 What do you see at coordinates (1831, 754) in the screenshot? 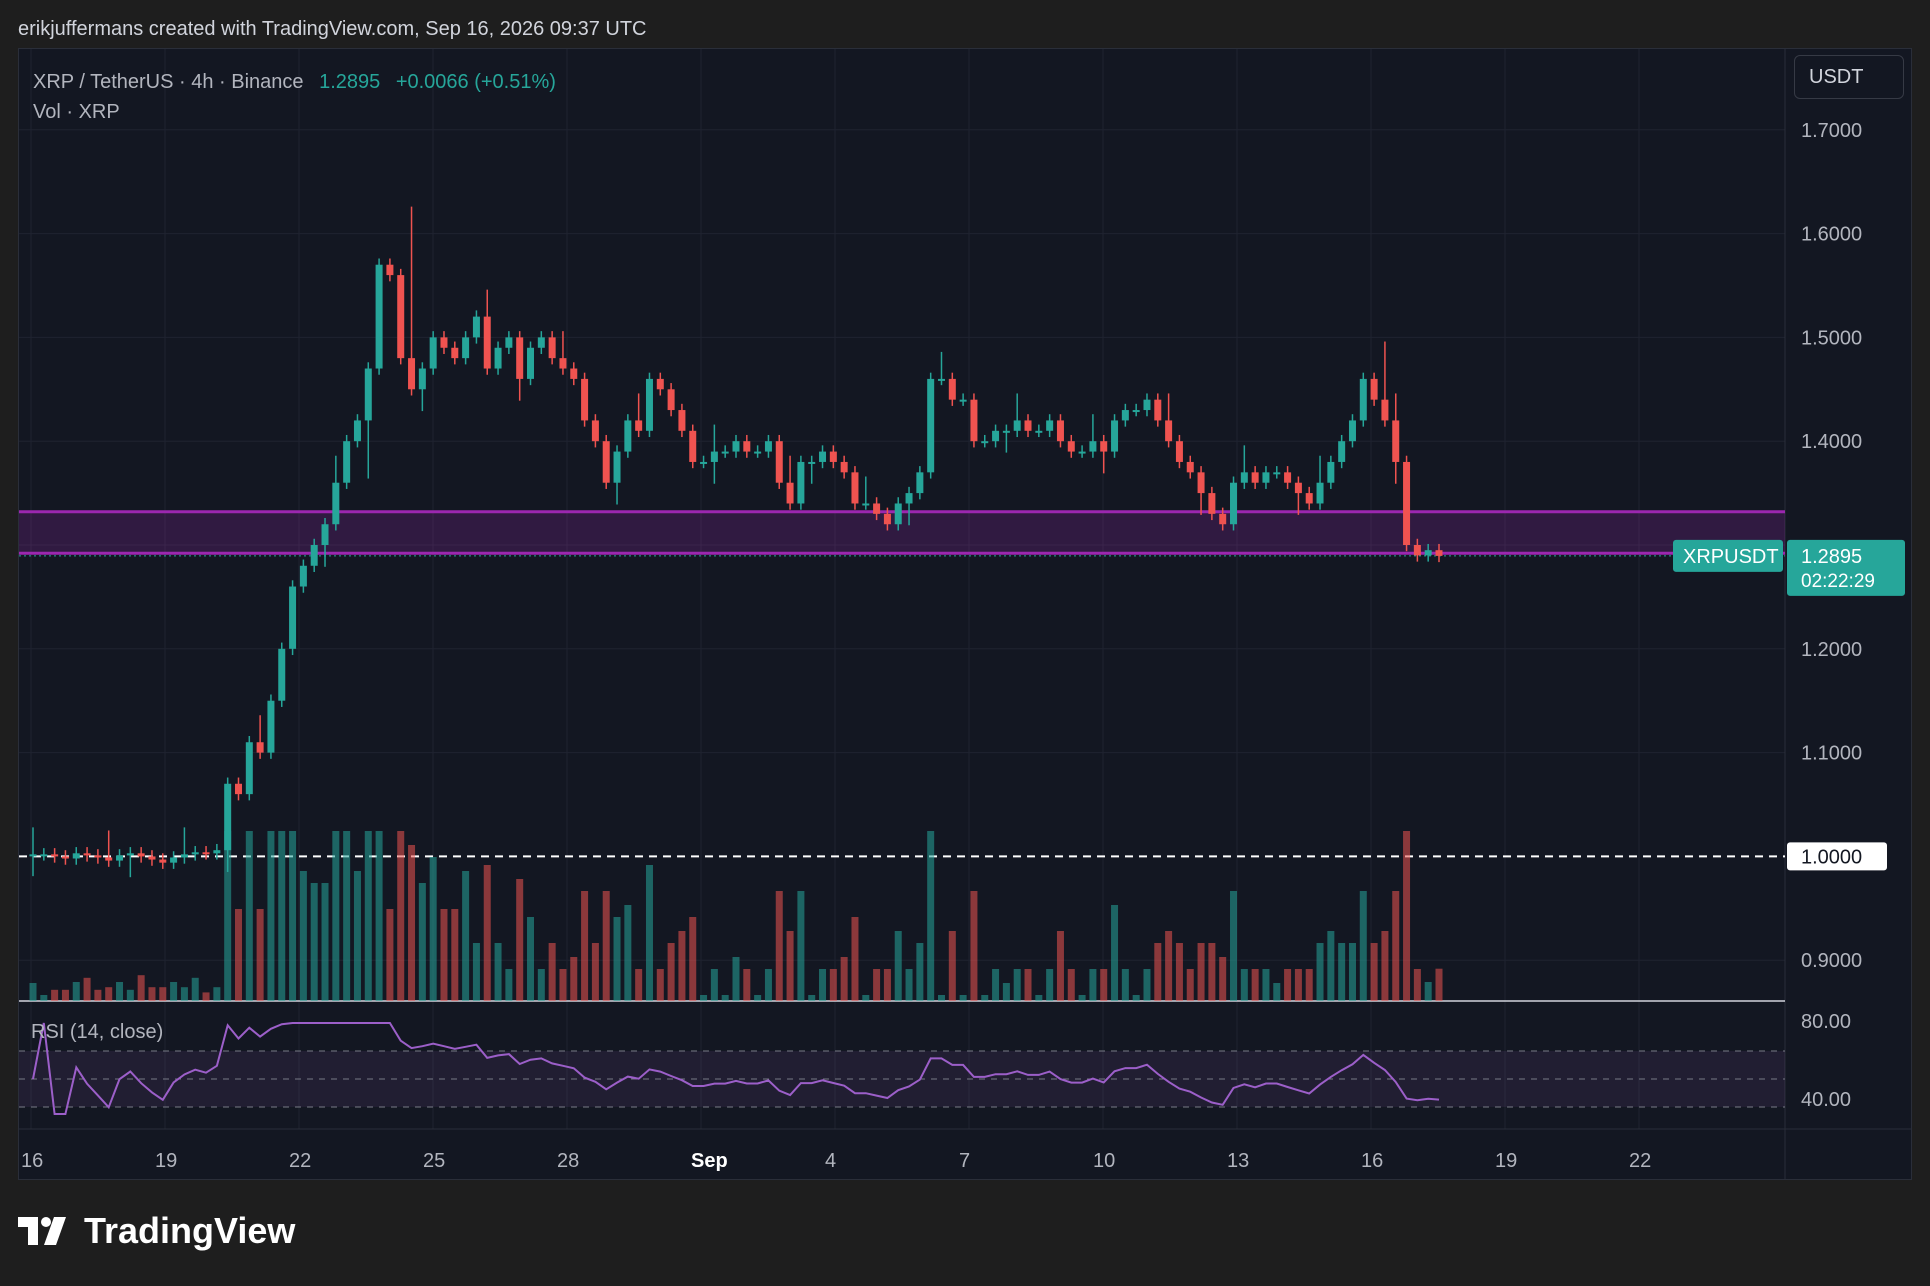
I see `price-tick-label: 1.1000` at bounding box center [1831, 754].